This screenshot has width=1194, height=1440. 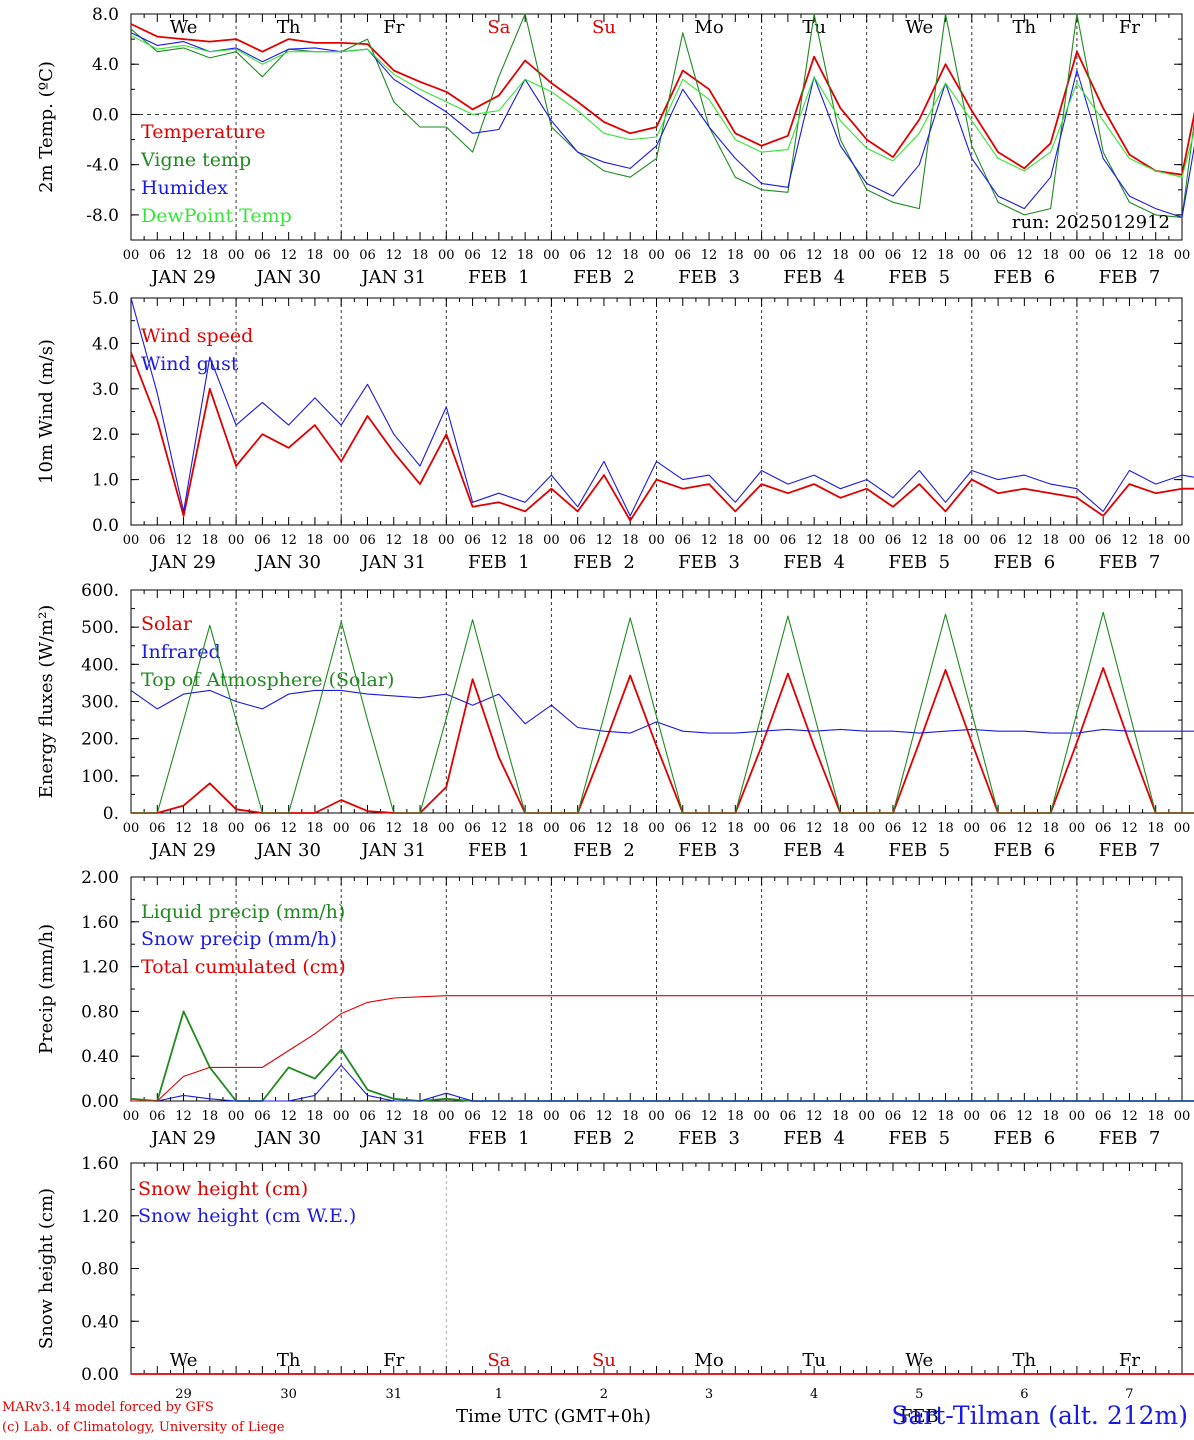 I want to click on credit-model: MARv3.14 model forced by GFS, so click(x=108, y=1407).